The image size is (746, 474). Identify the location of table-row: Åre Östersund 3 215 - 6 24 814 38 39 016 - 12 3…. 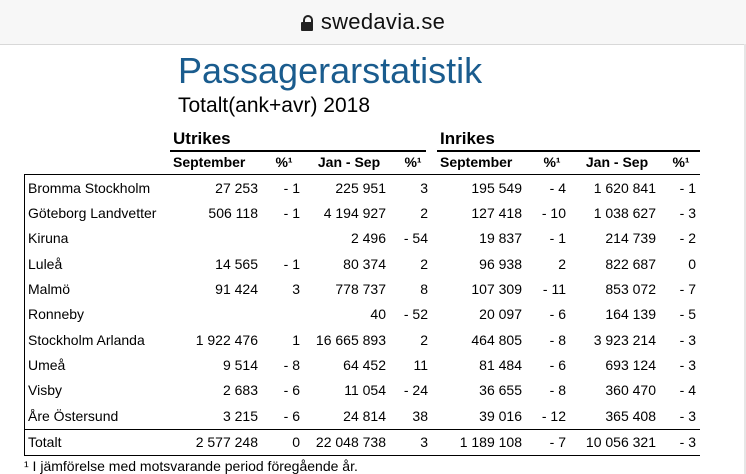
(362, 416).